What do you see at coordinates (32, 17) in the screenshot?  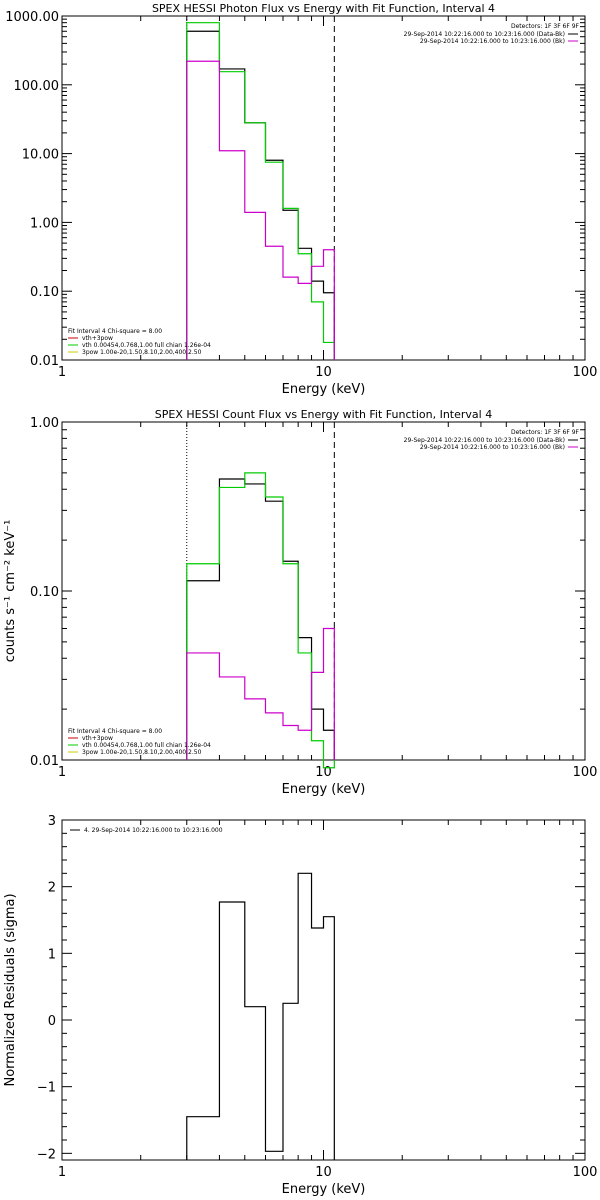 I see `y-tick-label: 1000.00` at bounding box center [32, 17].